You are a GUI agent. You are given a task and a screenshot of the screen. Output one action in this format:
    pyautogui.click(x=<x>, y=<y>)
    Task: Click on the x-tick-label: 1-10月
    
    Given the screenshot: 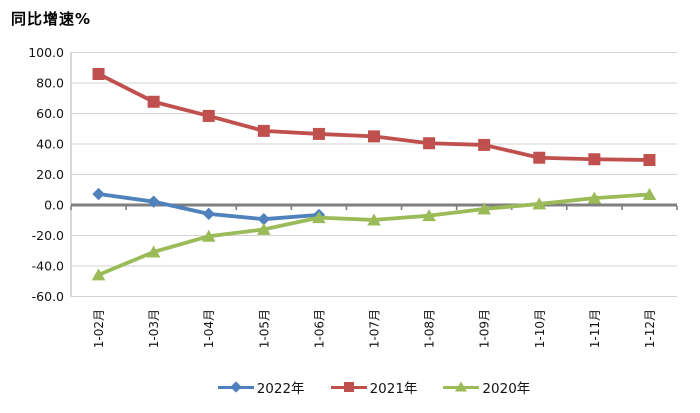 What is the action you would take?
    pyautogui.click(x=540, y=328)
    